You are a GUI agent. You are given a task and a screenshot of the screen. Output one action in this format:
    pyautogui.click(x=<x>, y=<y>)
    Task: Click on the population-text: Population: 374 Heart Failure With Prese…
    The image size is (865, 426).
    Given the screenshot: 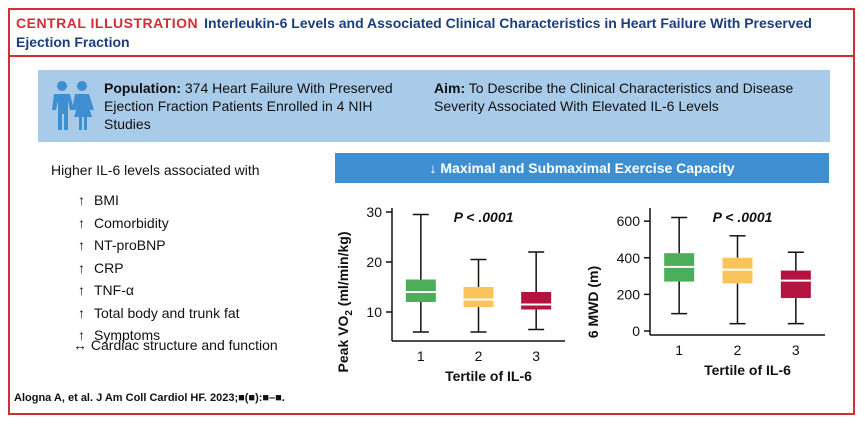 What is the action you would take?
    pyautogui.click(x=254, y=106)
    